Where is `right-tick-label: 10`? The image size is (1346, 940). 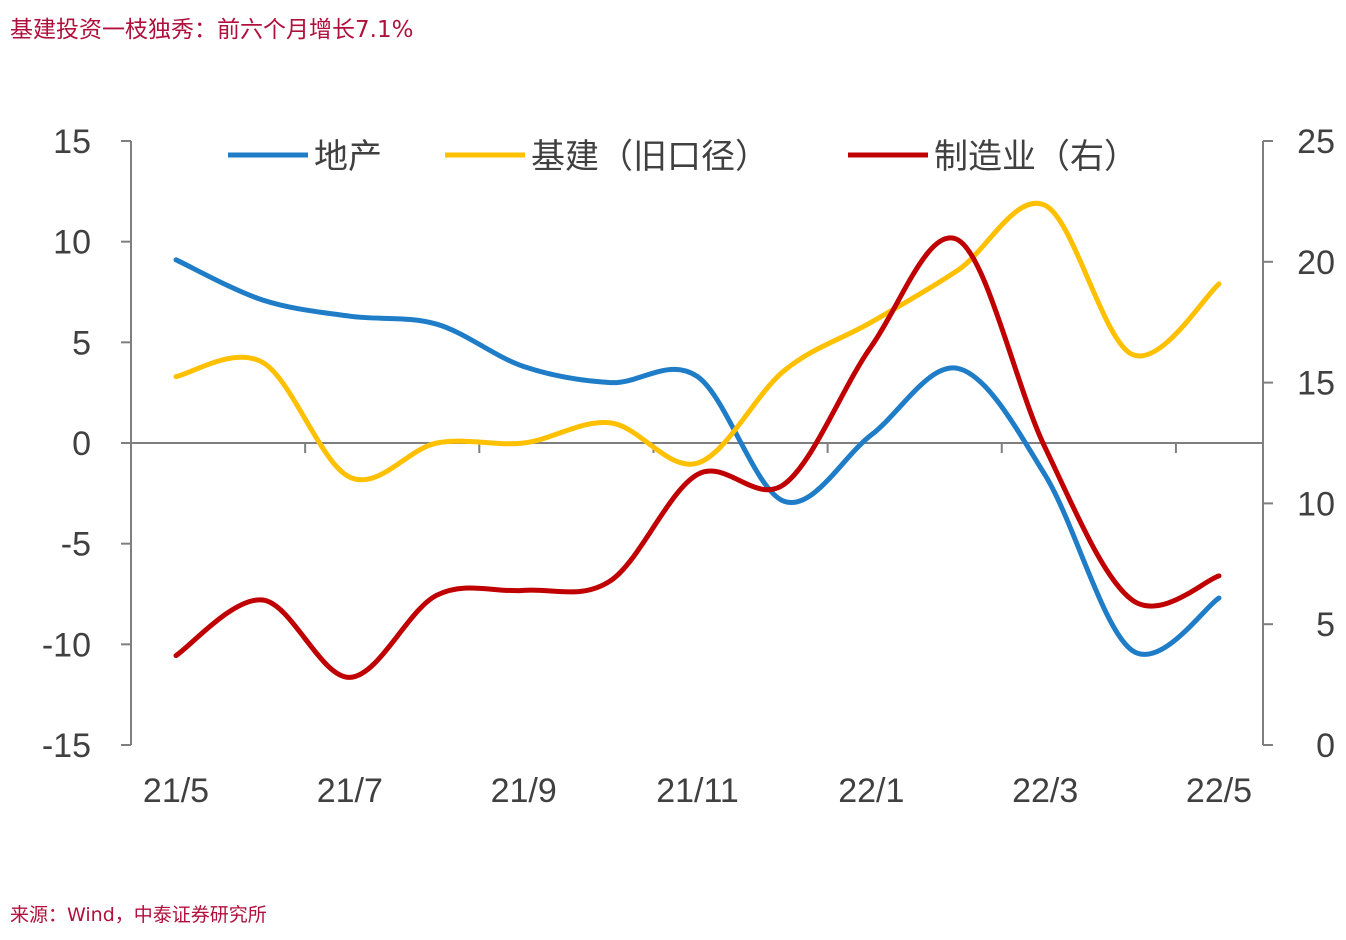
right-tick-label: 10 is located at coordinates (1316, 504).